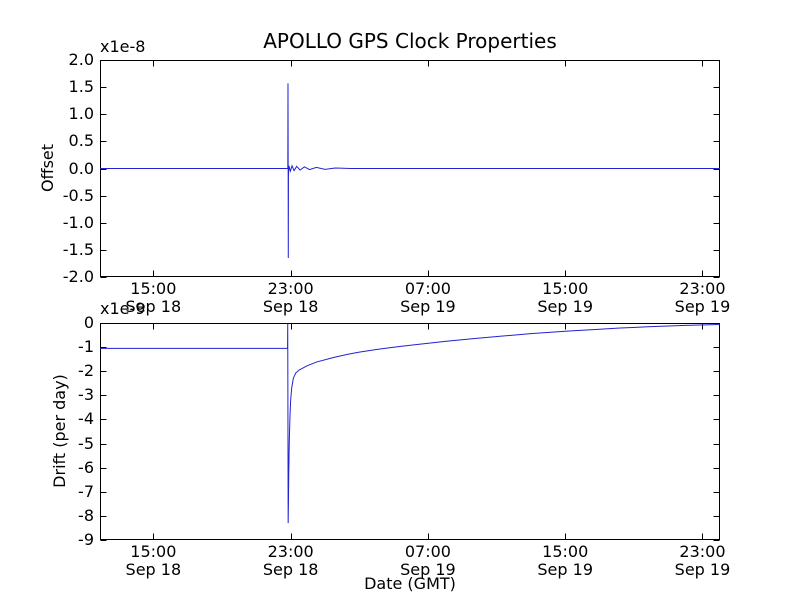  Describe the element at coordinates (86, 467) in the screenshot. I see `y-tick-label: -6` at that location.